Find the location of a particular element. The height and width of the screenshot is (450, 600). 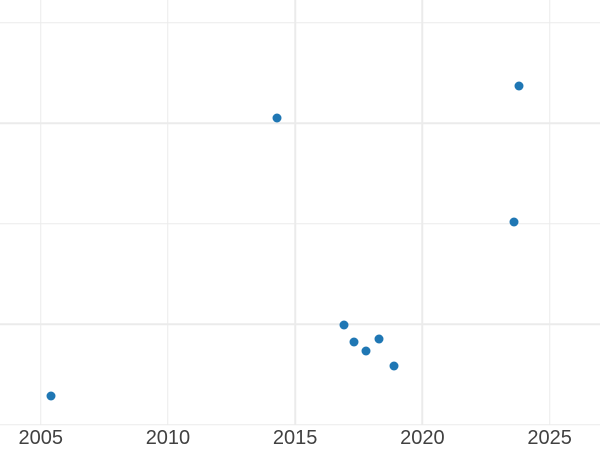

x-tick-label: 2010 is located at coordinates (168, 437).